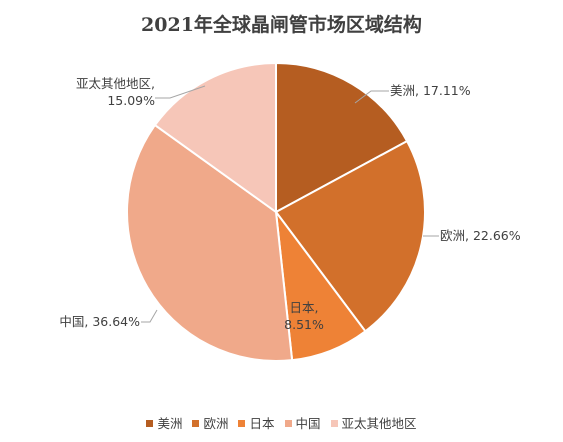 The width and height of the screenshot is (563, 442). I want to click on legend-item-4: 中国, so click(302, 422).